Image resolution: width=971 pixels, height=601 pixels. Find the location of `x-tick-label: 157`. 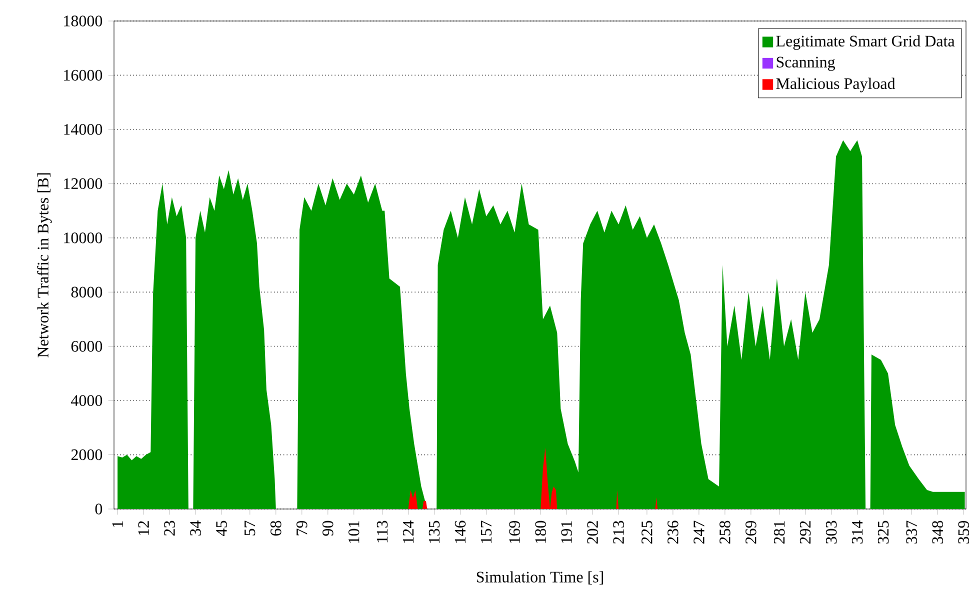

x-tick-label: 157 is located at coordinates (486, 531).